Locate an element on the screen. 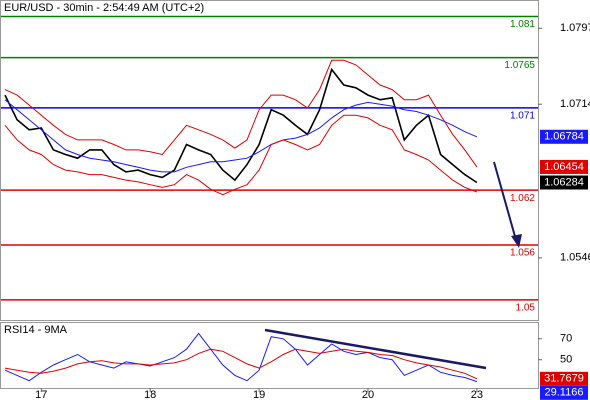 Image resolution: width=590 pixels, height=400 pixels. arrow-head is located at coordinates (516, 241).